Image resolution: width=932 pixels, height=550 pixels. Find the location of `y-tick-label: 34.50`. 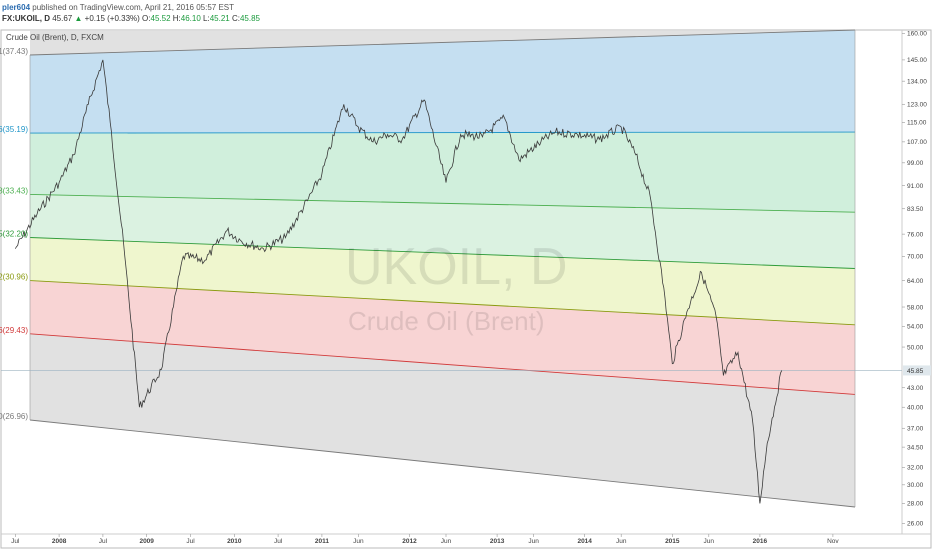

y-tick-label: 34.50 is located at coordinates (915, 447).